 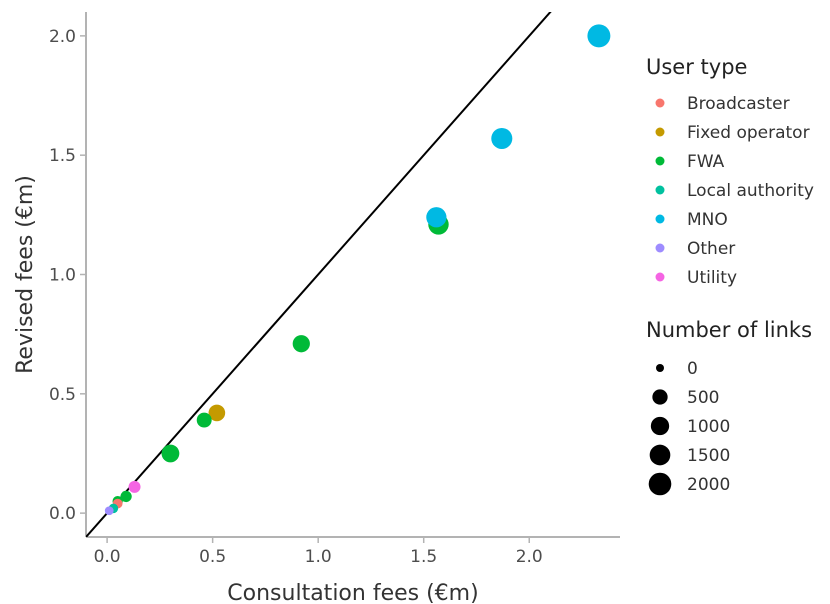 I want to click on size-legend-label: 500, so click(x=703, y=398).